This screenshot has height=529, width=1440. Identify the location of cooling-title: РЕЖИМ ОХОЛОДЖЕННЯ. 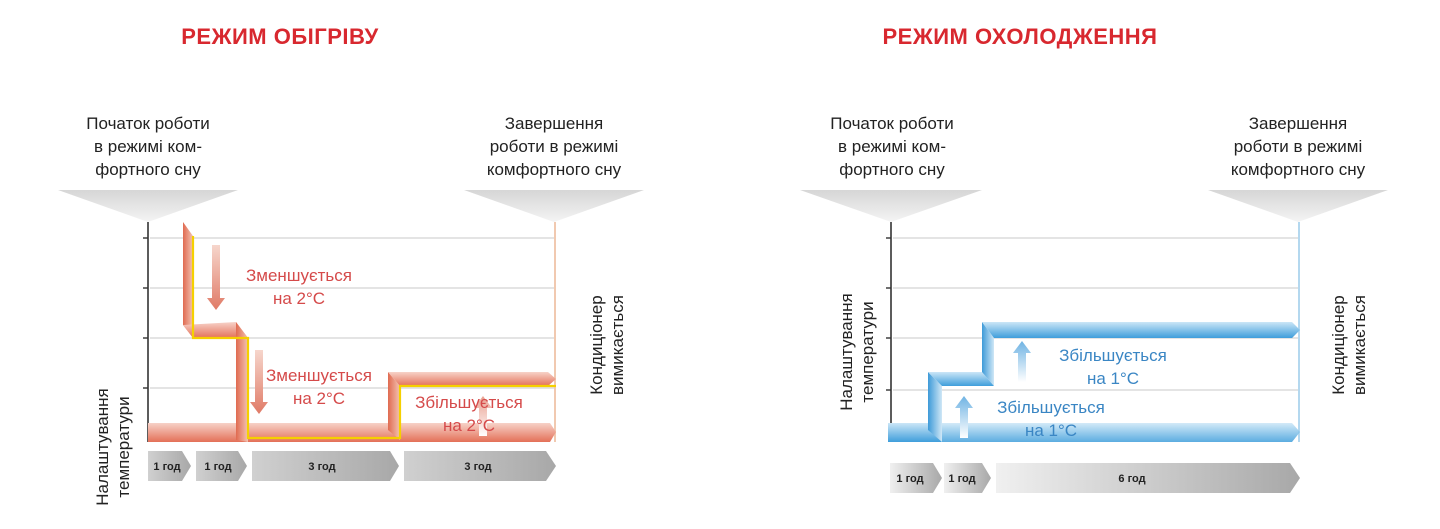
(1020, 36).